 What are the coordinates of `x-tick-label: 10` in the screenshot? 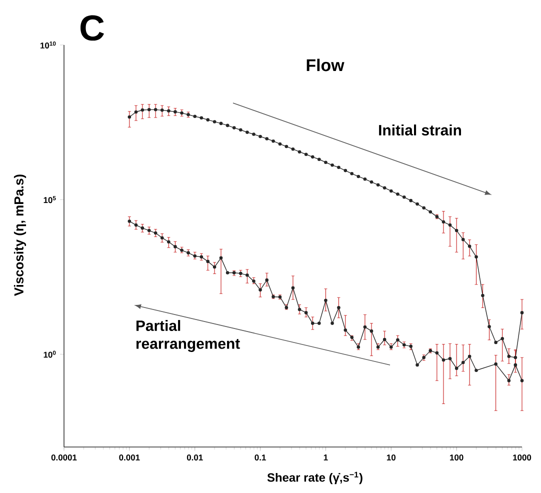 It's located at (391, 457).